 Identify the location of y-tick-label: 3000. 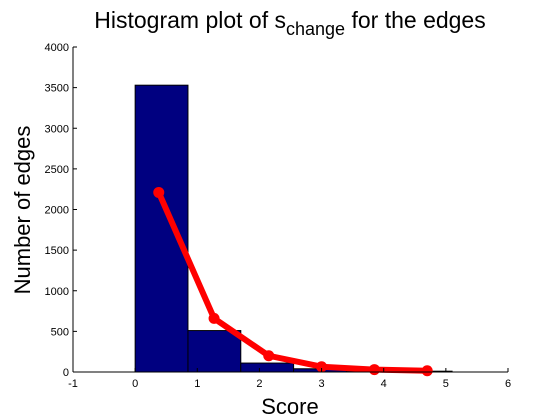
(57, 129).